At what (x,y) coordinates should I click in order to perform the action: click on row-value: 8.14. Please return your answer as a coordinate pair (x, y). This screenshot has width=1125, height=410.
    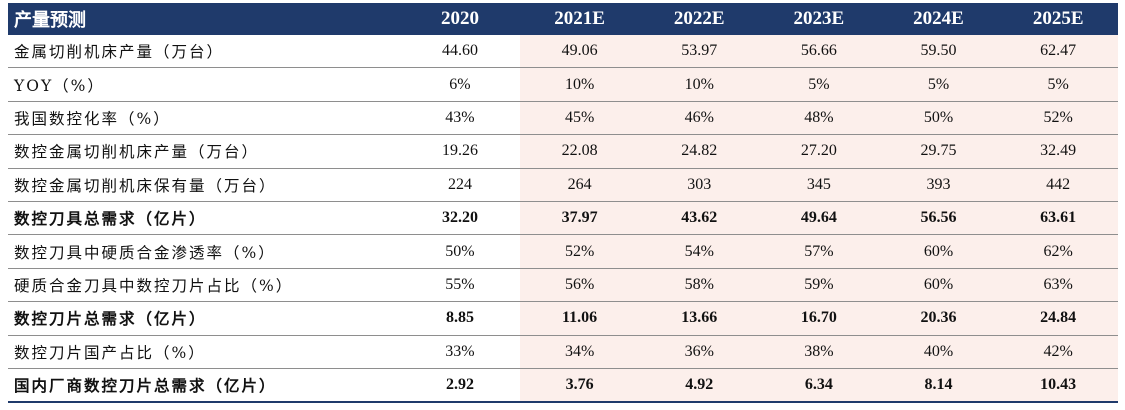
    Looking at the image, I should click on (938, 386).